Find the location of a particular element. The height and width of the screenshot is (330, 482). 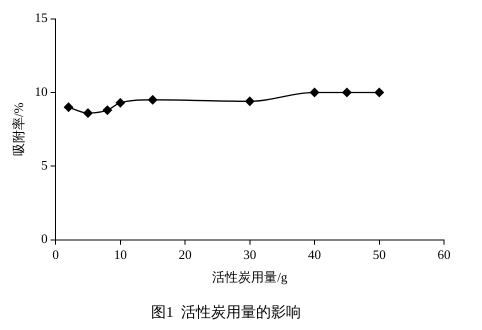

x-tick-label: 10 is located at coordinates (120, 254).